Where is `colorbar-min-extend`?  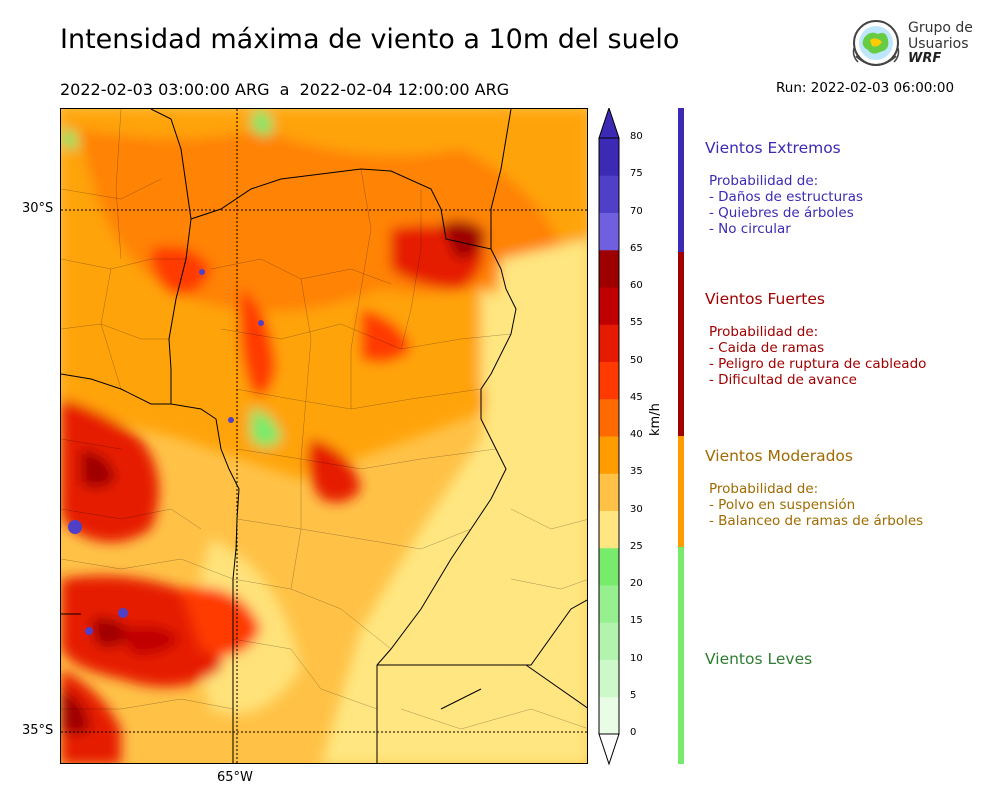
colorbar-min-extend is located at coordinates (609, 749).